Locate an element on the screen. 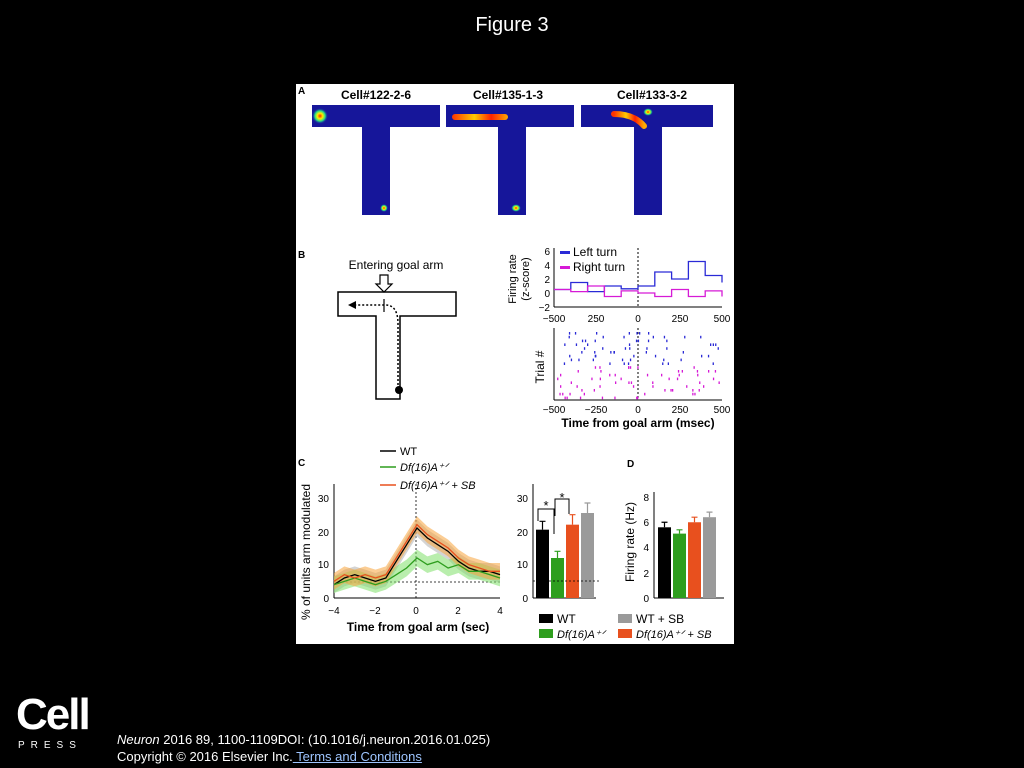 This screenshot has width=1024, height=768. firing-rate-ylabel: Firing rate (Hz) is located at coordinates (630, 542).